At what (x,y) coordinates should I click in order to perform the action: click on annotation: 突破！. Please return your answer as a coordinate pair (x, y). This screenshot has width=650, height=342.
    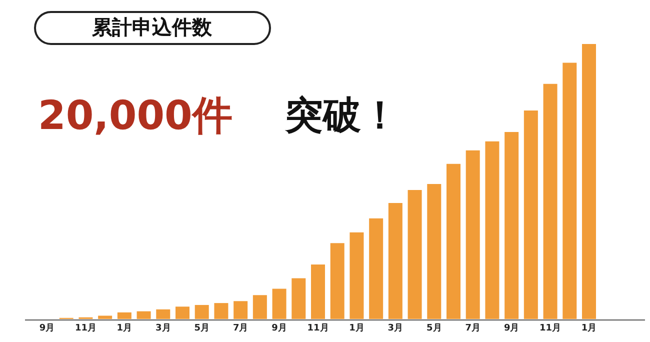
    Looking at the image, I should click on (341, 115).